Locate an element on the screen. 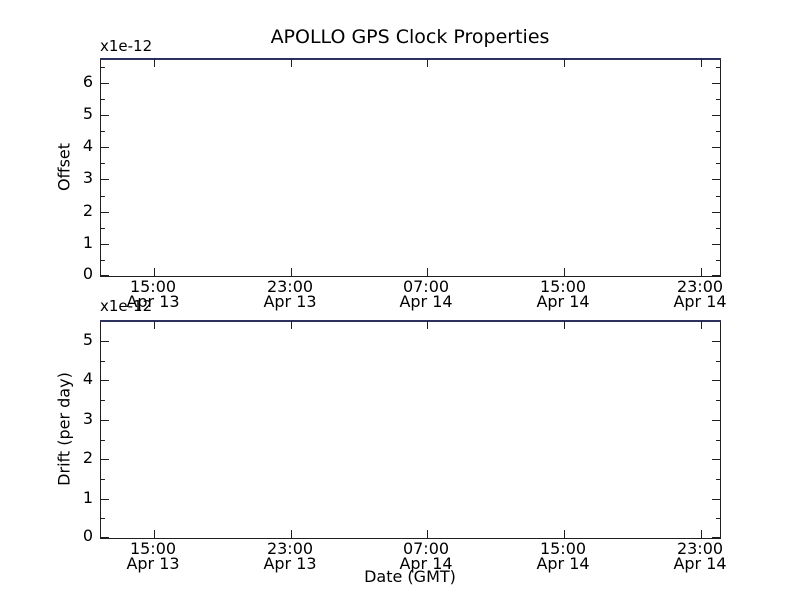  offset-top-edge-line is located at coordinates (410, 59).